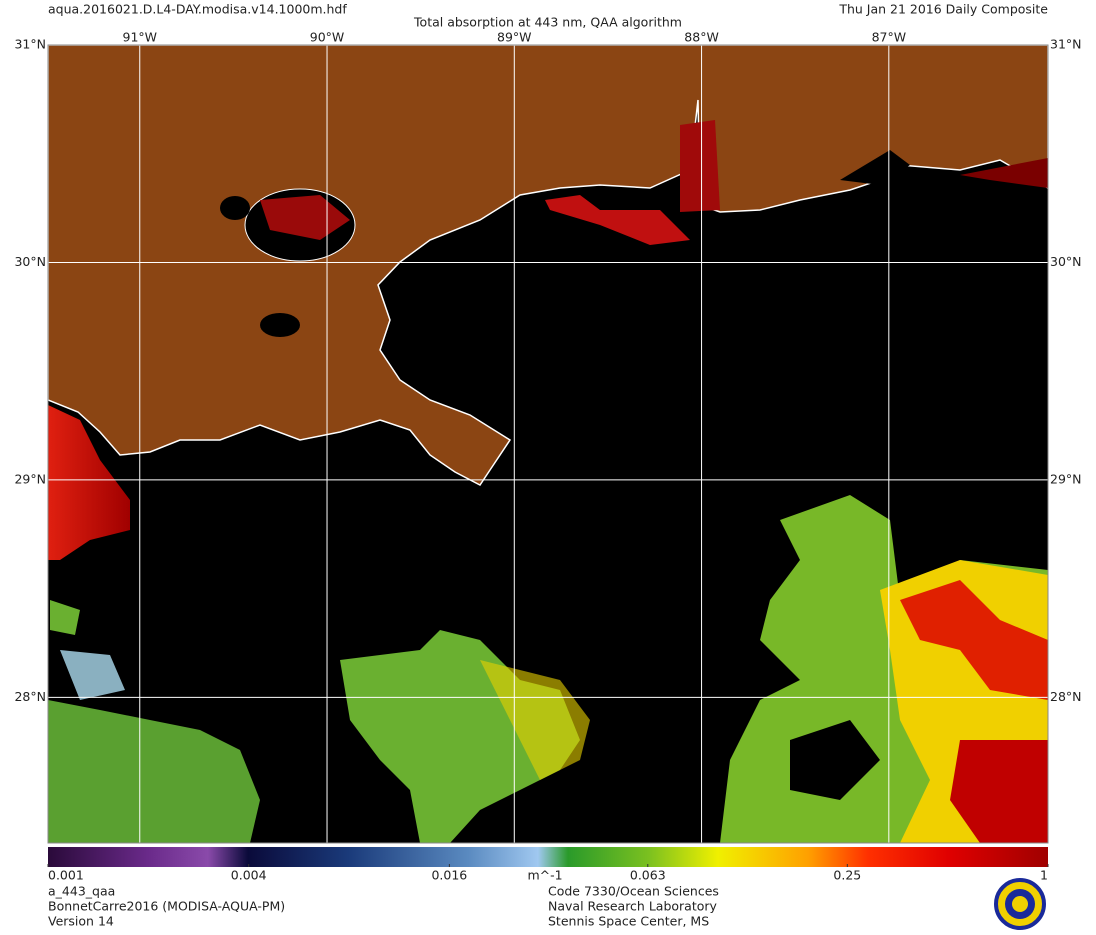  What do you see at coordinates (633, 891) in the screenshot?
I see `footer-center-line: Code 7330/Ocean Sciences` at bounding box center [633, 891].